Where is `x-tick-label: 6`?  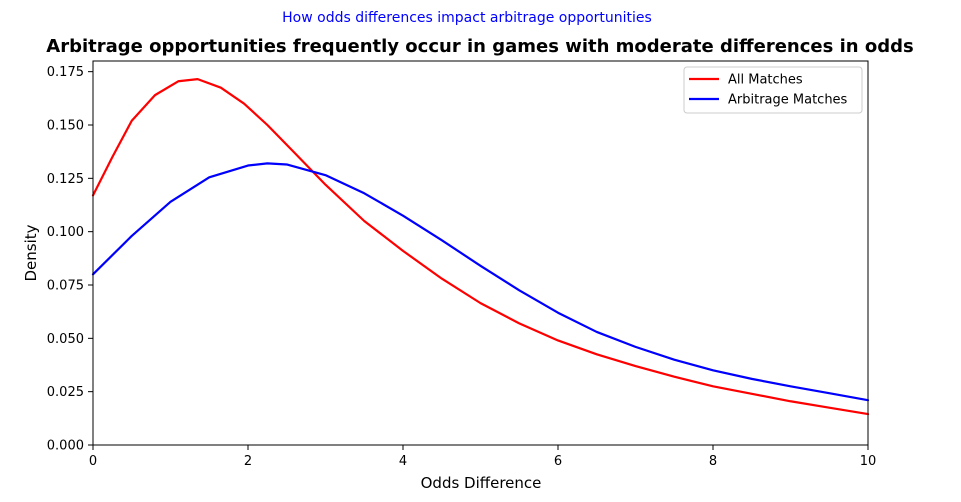 x-tick-label: 6 is located at coordinates (558, 461).